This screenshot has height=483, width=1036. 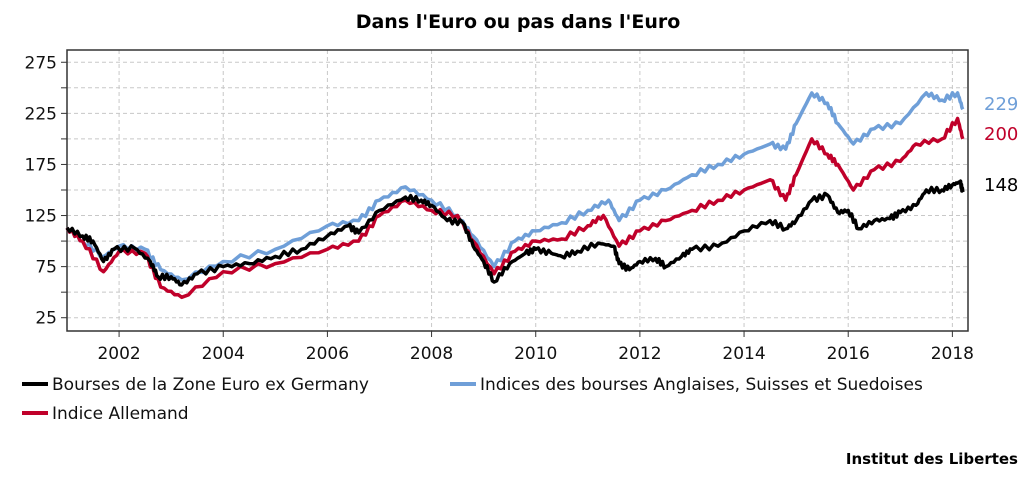 I want to click on end-labels: 148 229 200, so click(x=1001, y=145).